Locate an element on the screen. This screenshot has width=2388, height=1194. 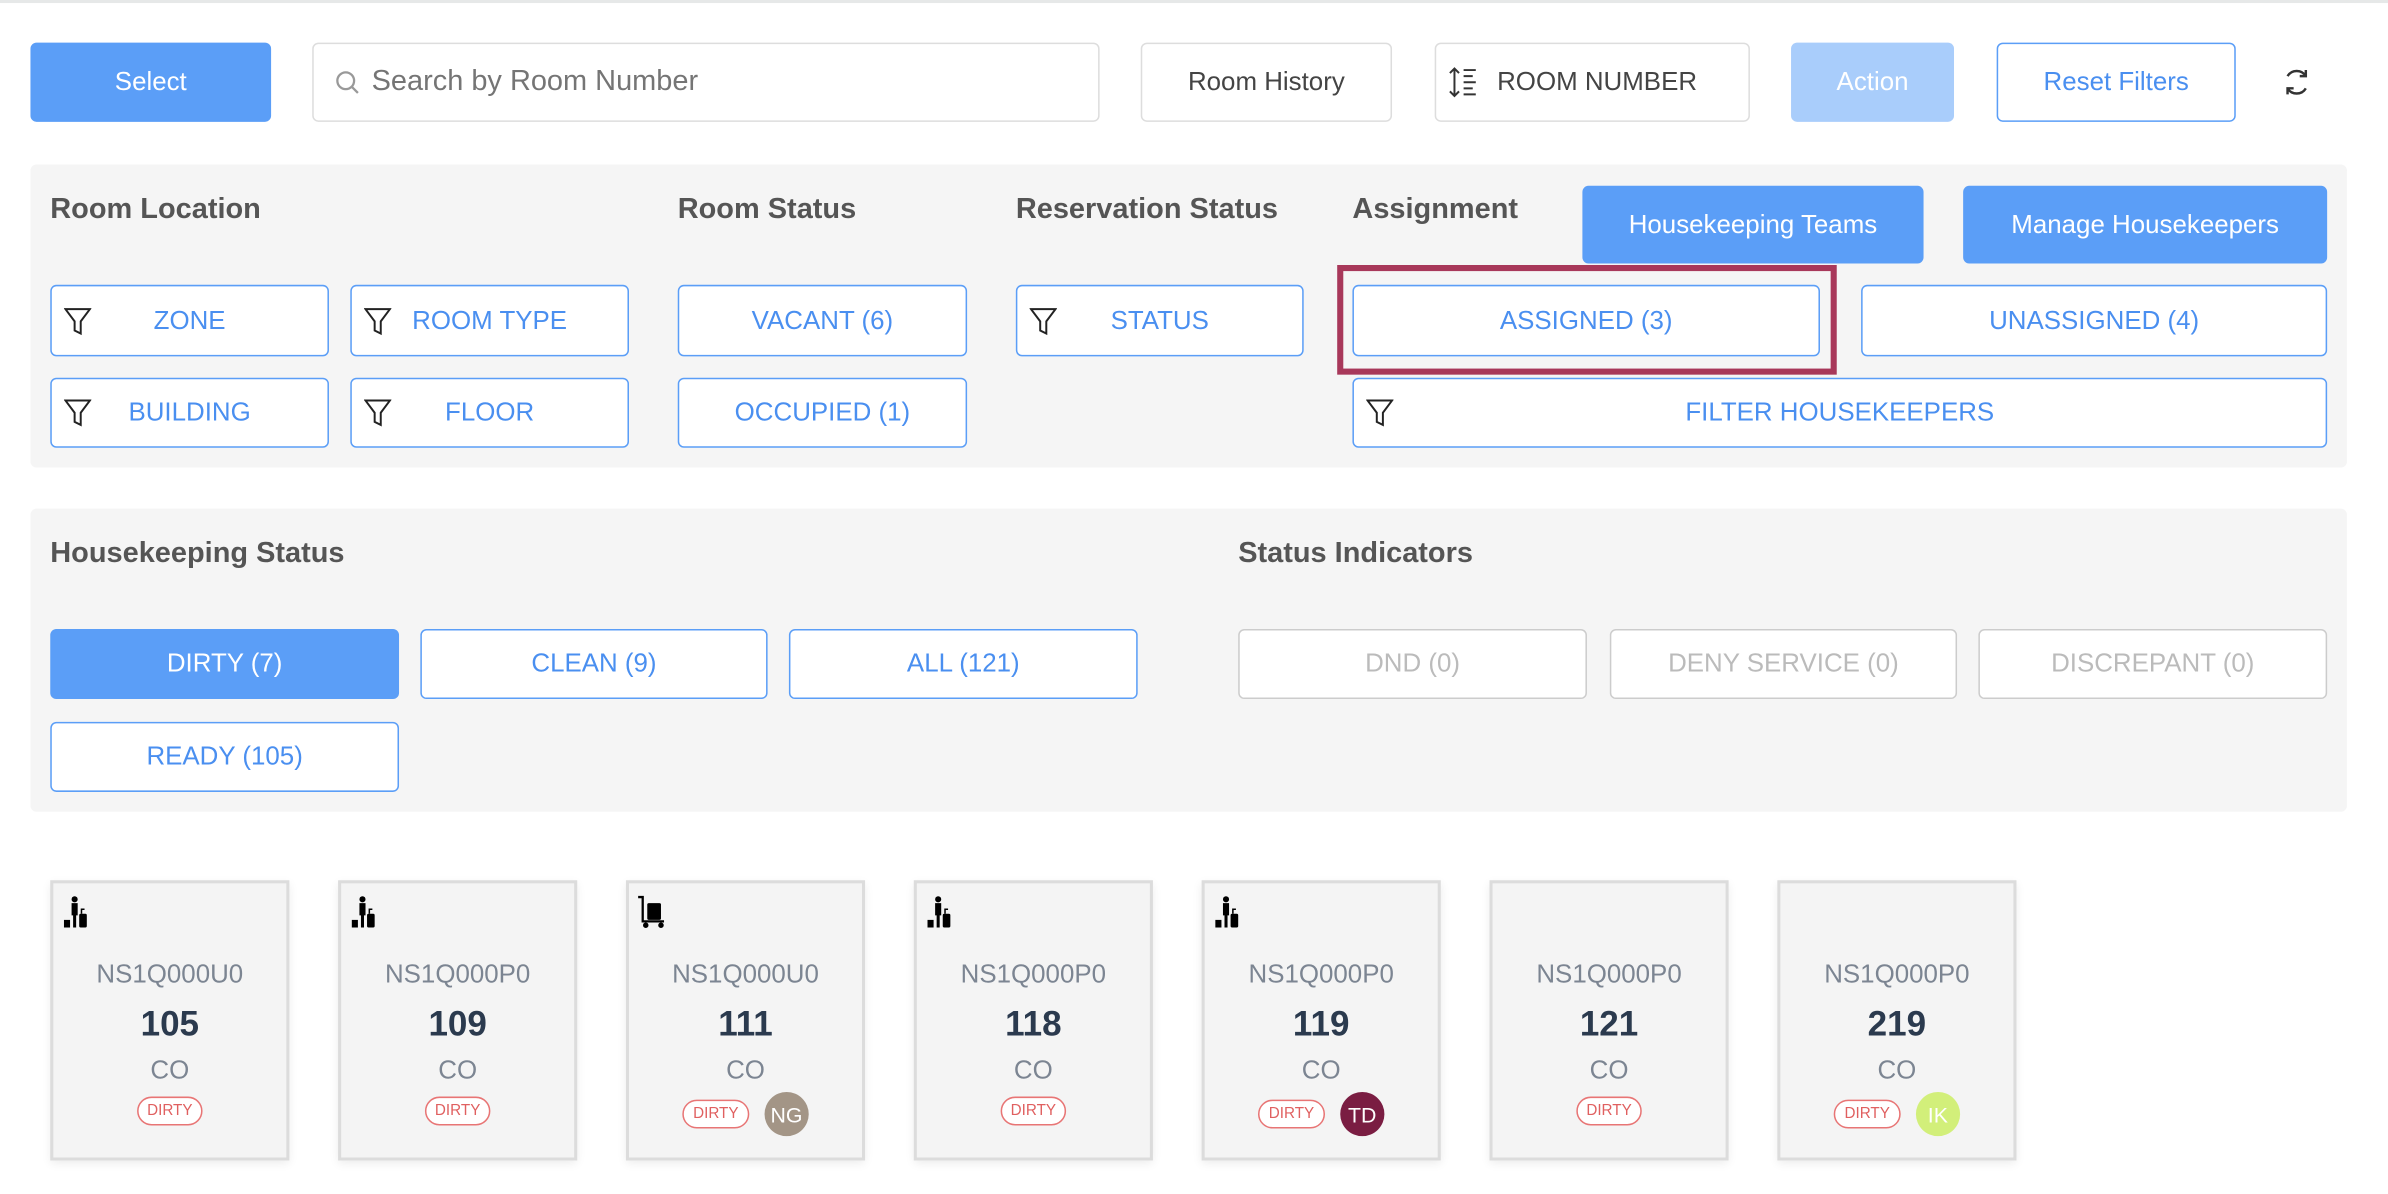
floor-label: FLOOR is located at coordinates (490, 412).